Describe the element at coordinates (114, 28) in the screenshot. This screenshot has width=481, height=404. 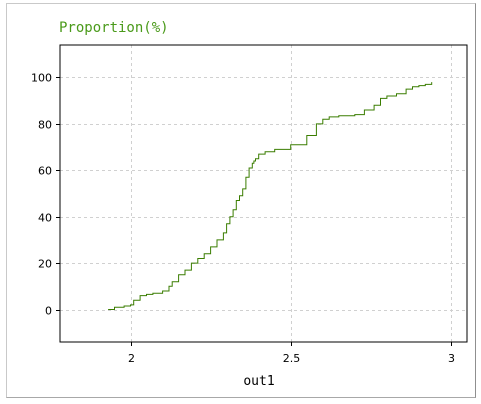
I see `chart-title: Proportion(%)` at that location.